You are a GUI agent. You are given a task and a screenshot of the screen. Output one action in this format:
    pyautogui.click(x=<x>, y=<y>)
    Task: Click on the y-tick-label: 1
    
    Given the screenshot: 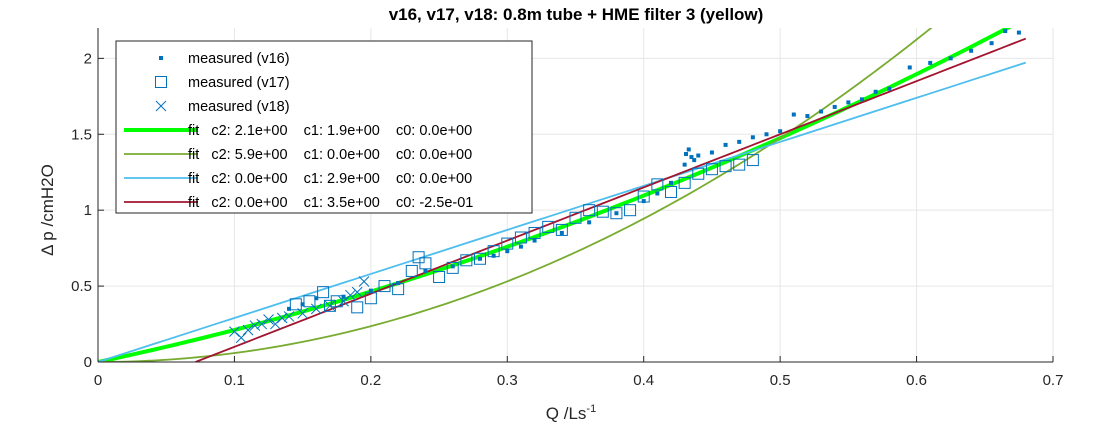 What is the action you would take?
    pyautogui.click(x=88, y=210)
    